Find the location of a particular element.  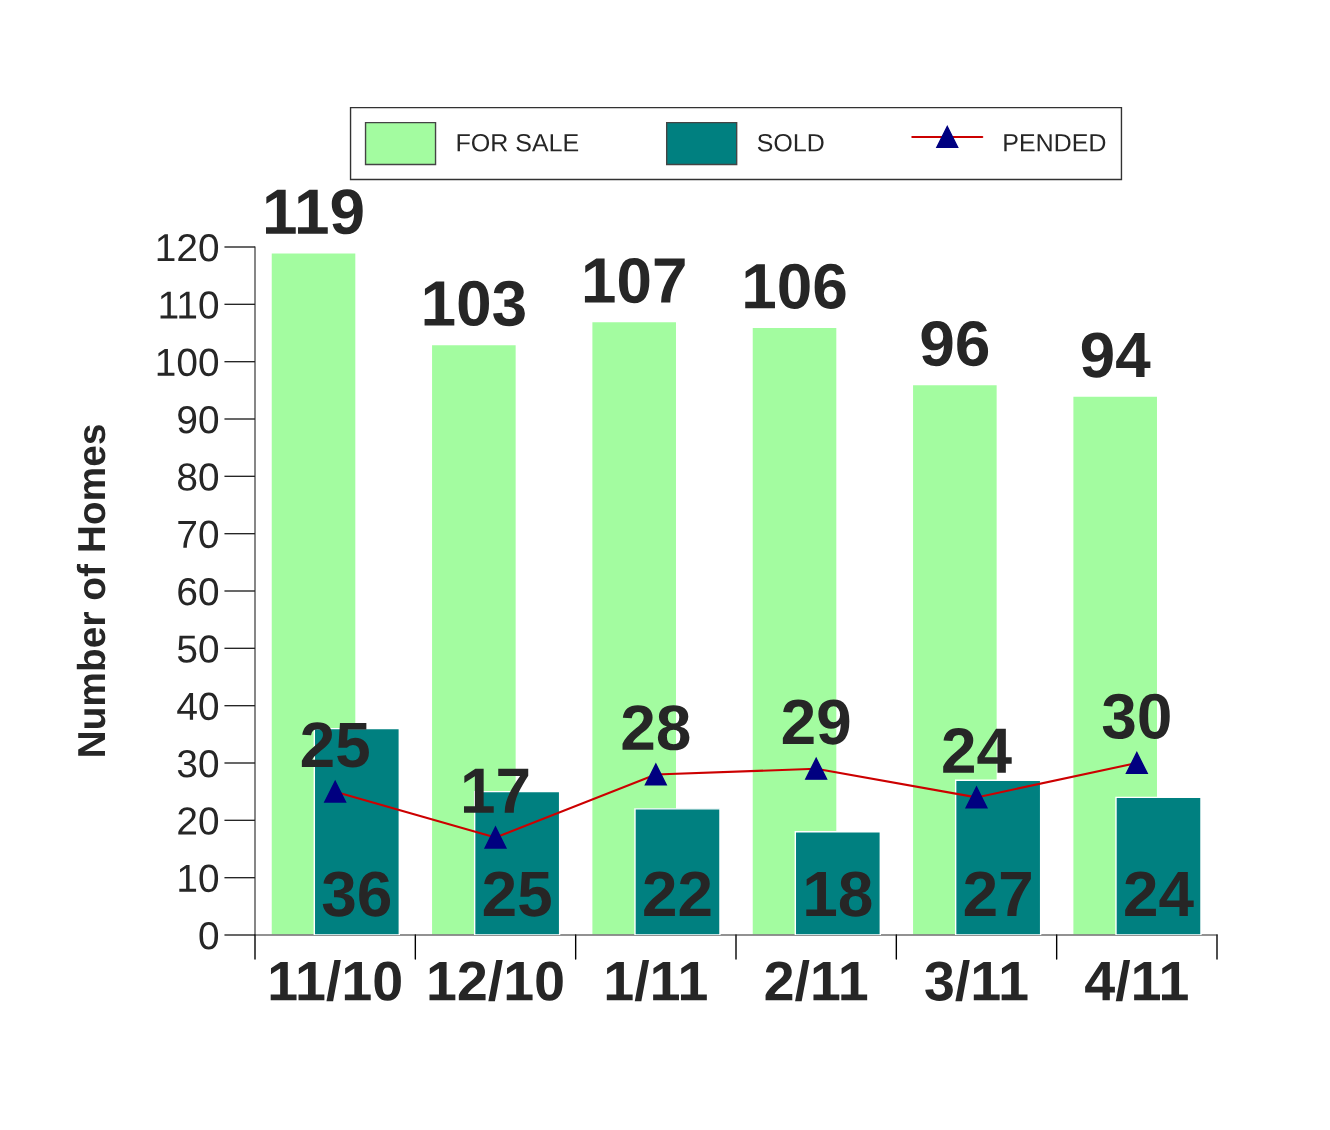

legend-label: PENDED is located at coordinates (1055, 143).